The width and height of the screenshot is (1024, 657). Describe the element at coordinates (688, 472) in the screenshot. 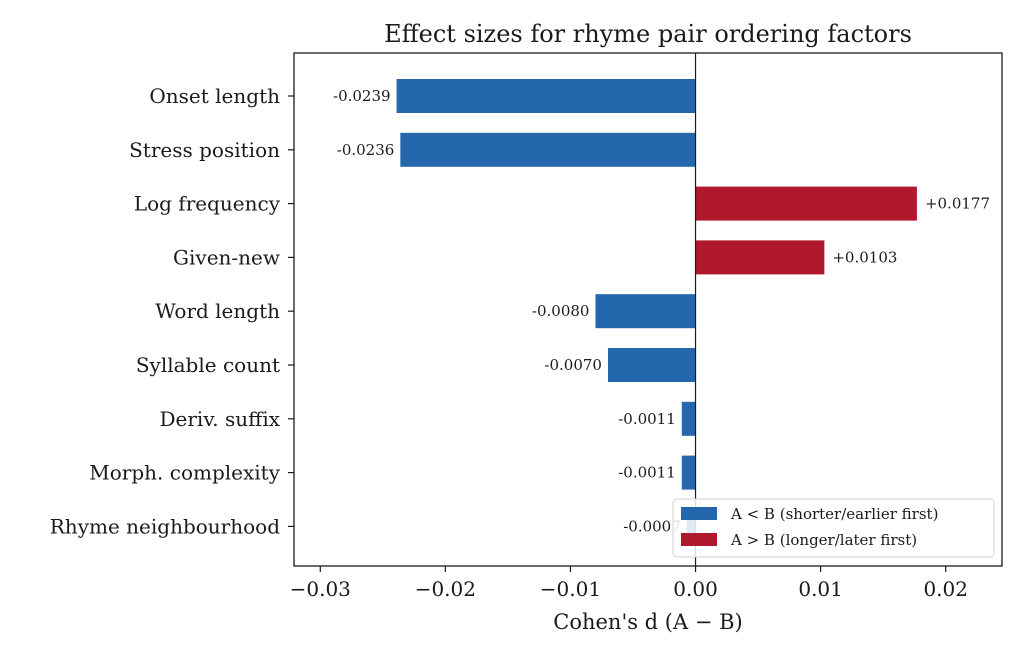

I see `bar-morph-complexity` at that location.